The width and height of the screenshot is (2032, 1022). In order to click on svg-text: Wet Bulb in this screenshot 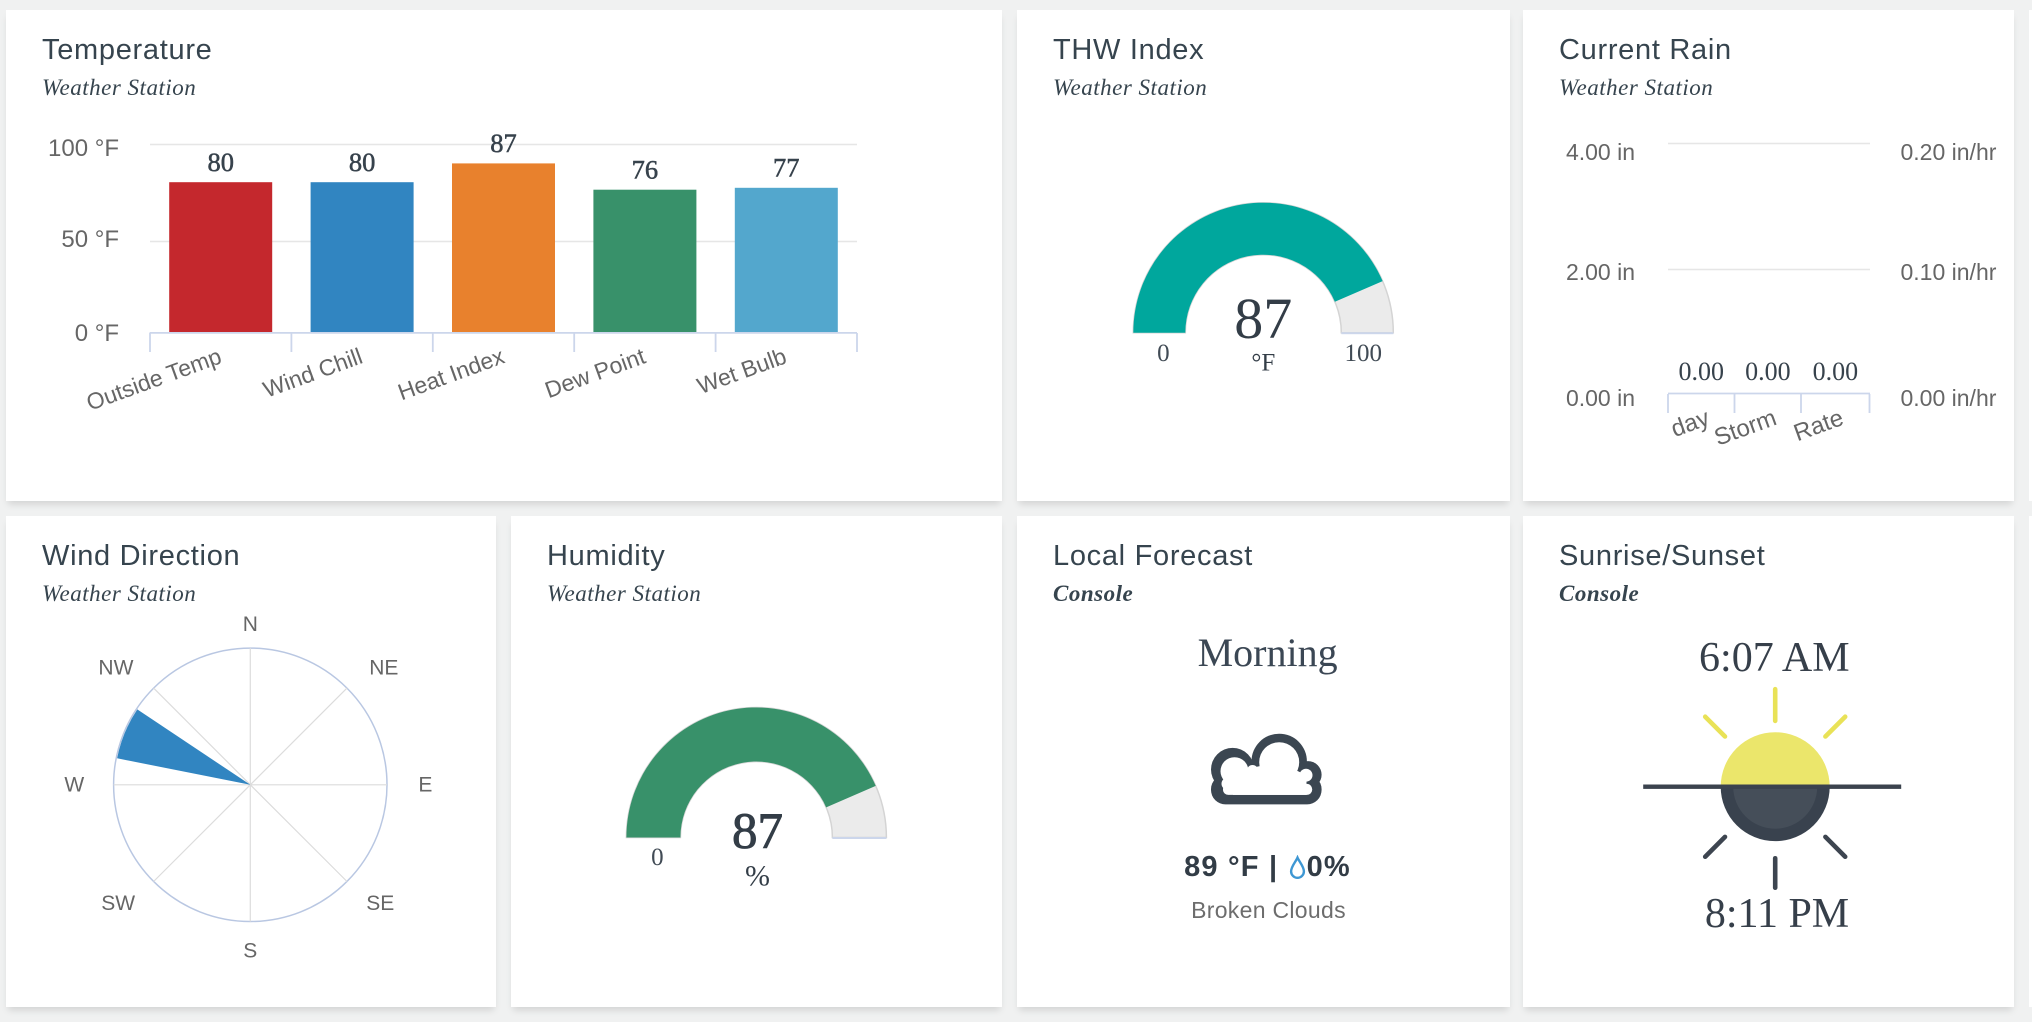, I will do `click(742, 371)`.